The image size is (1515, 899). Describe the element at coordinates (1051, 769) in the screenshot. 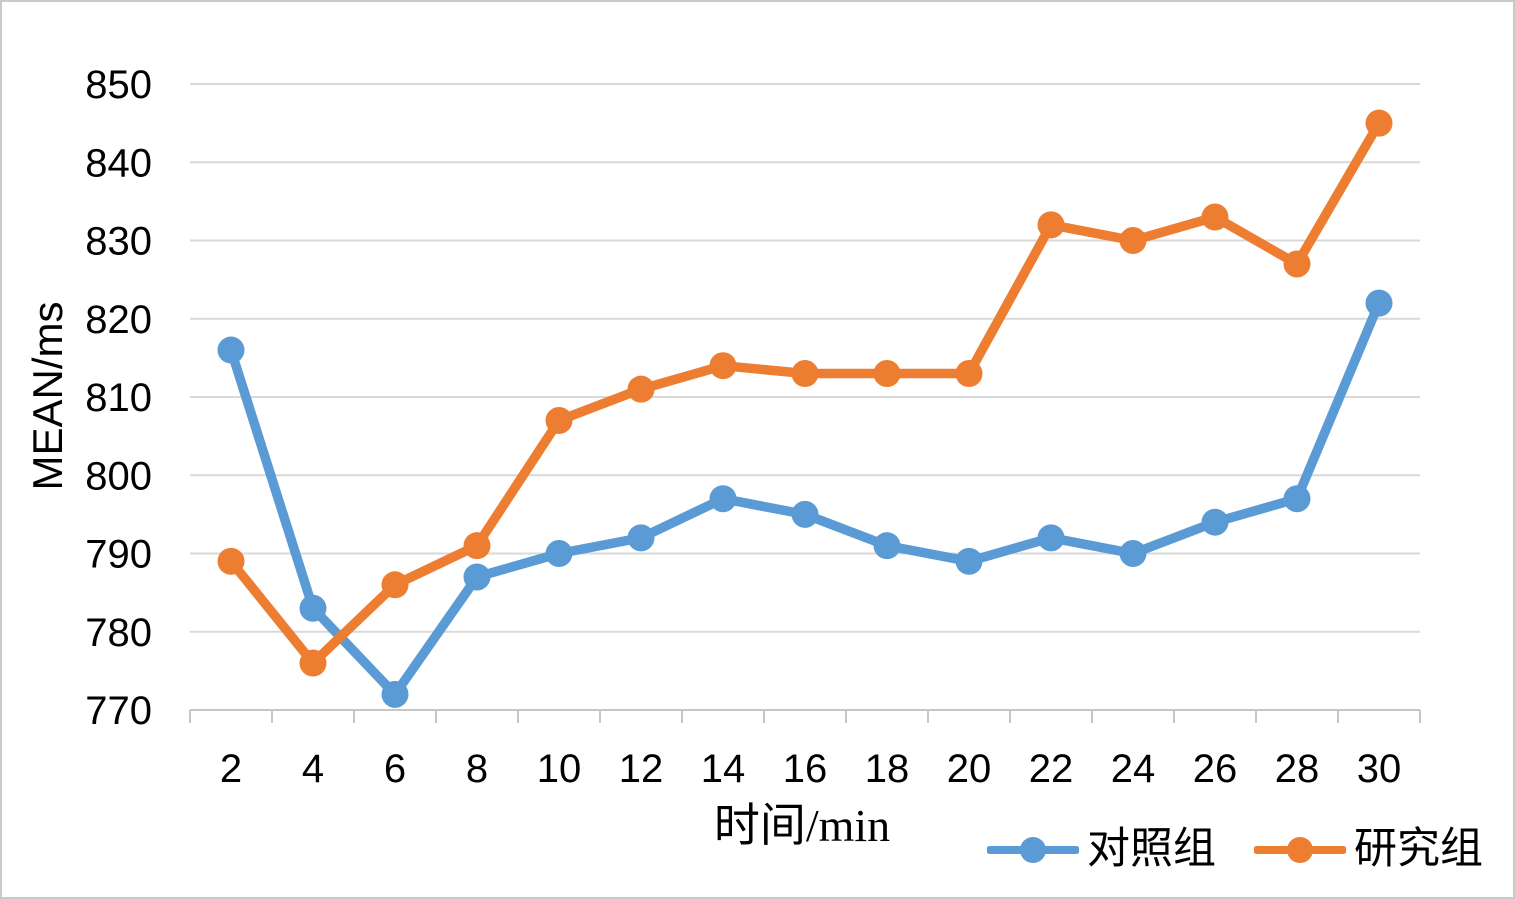

I see `x-tick-label: 22` at that location.